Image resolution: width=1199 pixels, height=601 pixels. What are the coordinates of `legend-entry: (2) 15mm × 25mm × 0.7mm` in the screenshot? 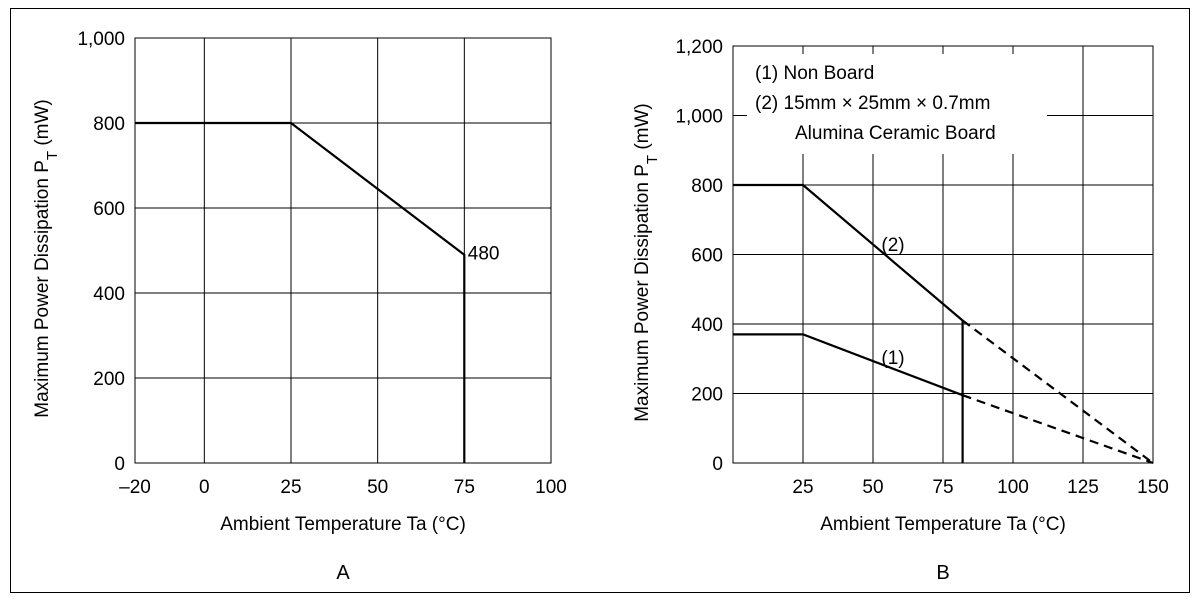 It's located at (872, 103).